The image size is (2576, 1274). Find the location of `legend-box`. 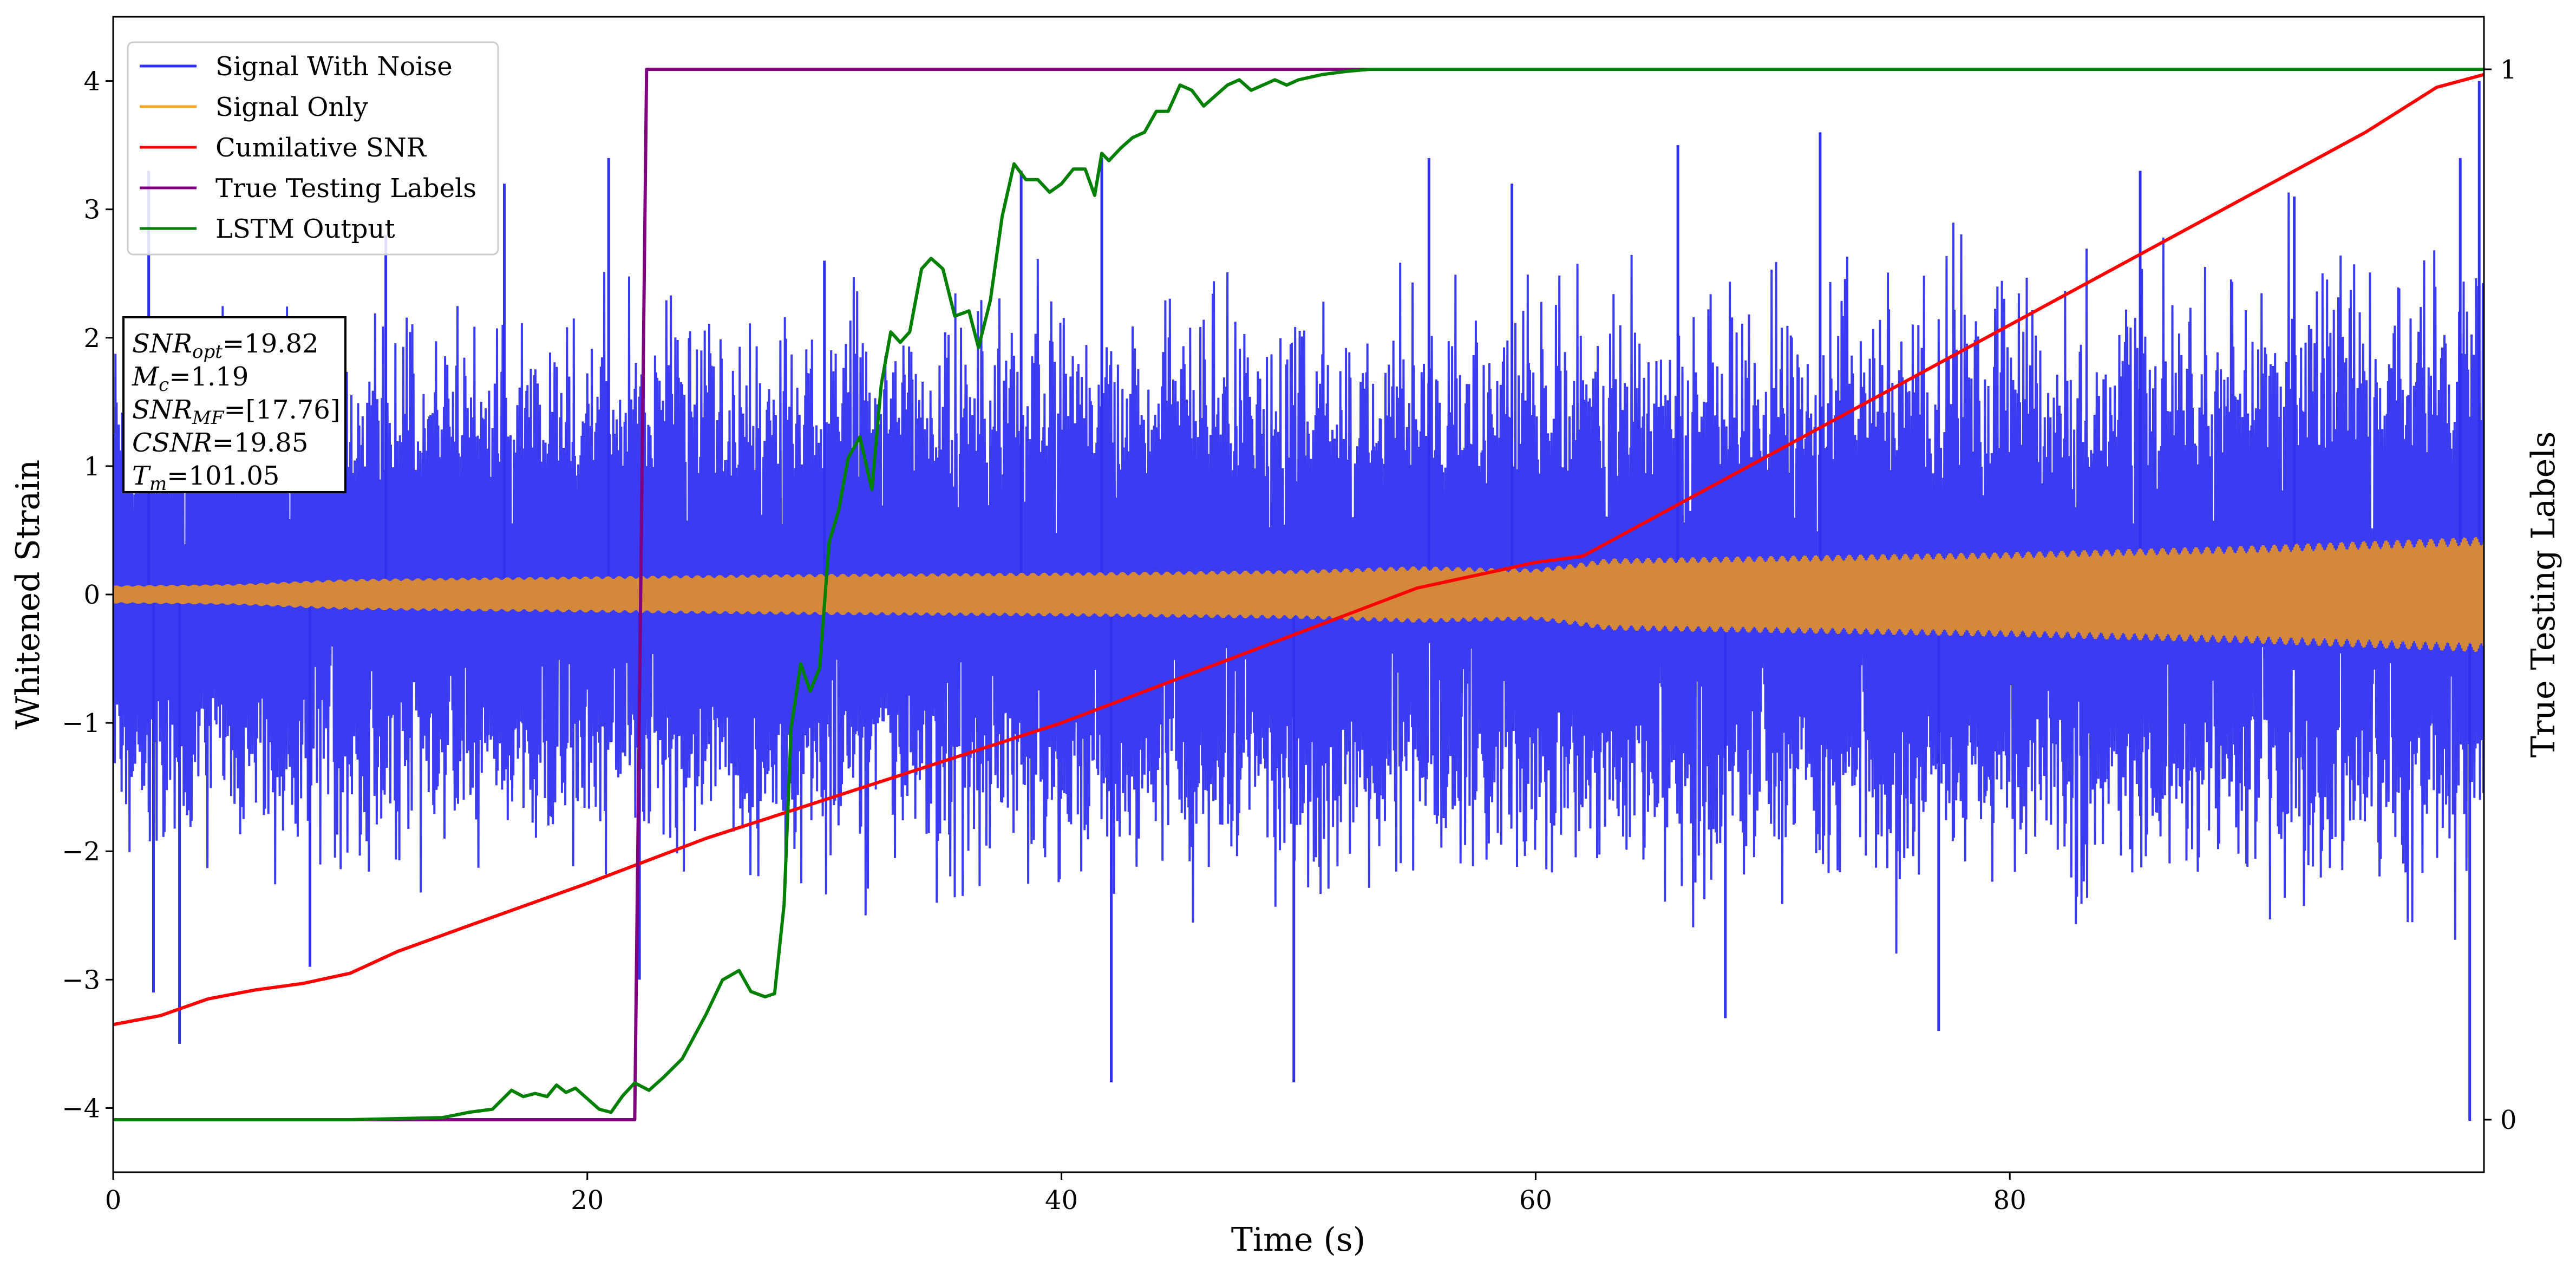

legend-box is located at coordinates (313, 148).